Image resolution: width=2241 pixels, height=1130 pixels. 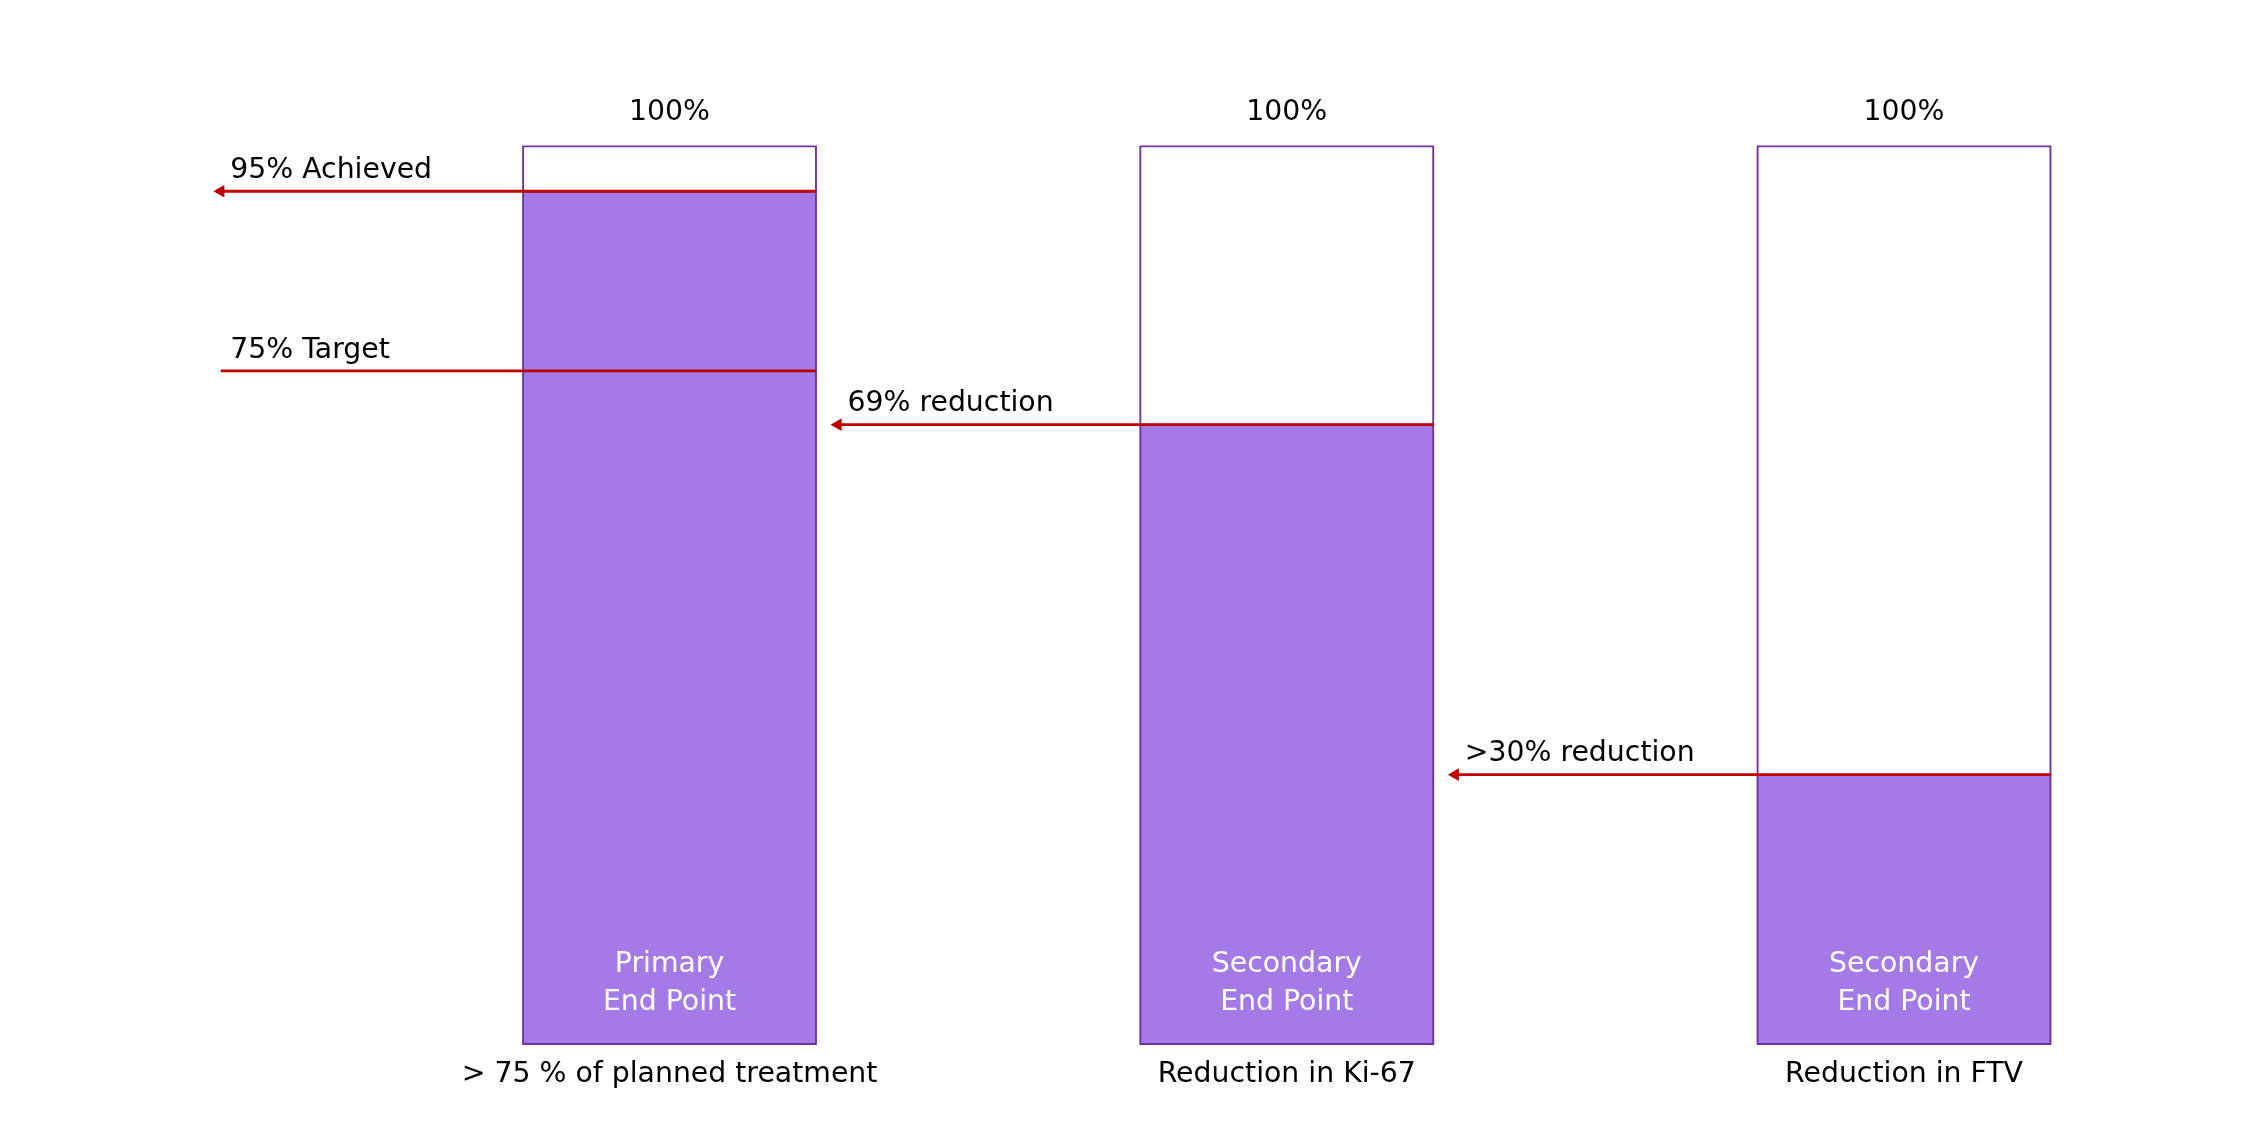 I want to click on ref-line-label: 75% Target, so click(x=310, y=348).